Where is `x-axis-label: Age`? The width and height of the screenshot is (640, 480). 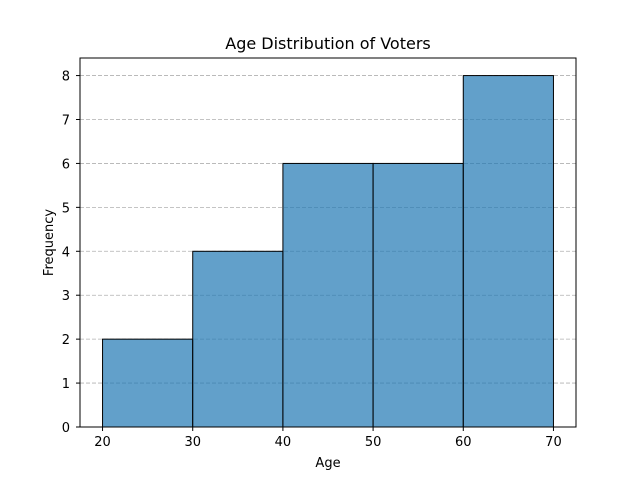
x-axis-label: Age is located at coordinates (327, 463).